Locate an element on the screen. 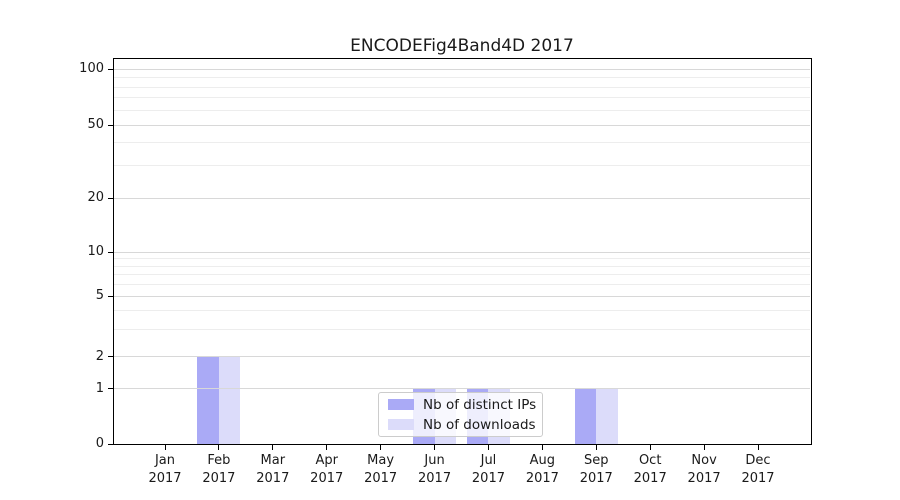  x-tick-label-jul: Jul 2017 is located at coordinates (488, 470).